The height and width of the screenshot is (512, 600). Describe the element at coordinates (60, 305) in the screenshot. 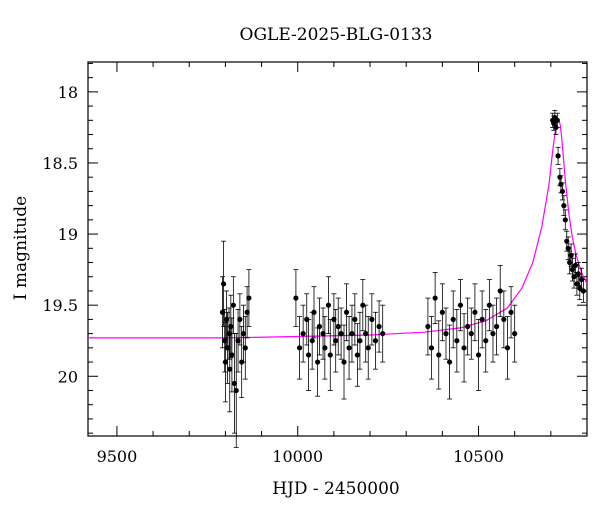

I see `y-tick-label: 19.5` at that location.